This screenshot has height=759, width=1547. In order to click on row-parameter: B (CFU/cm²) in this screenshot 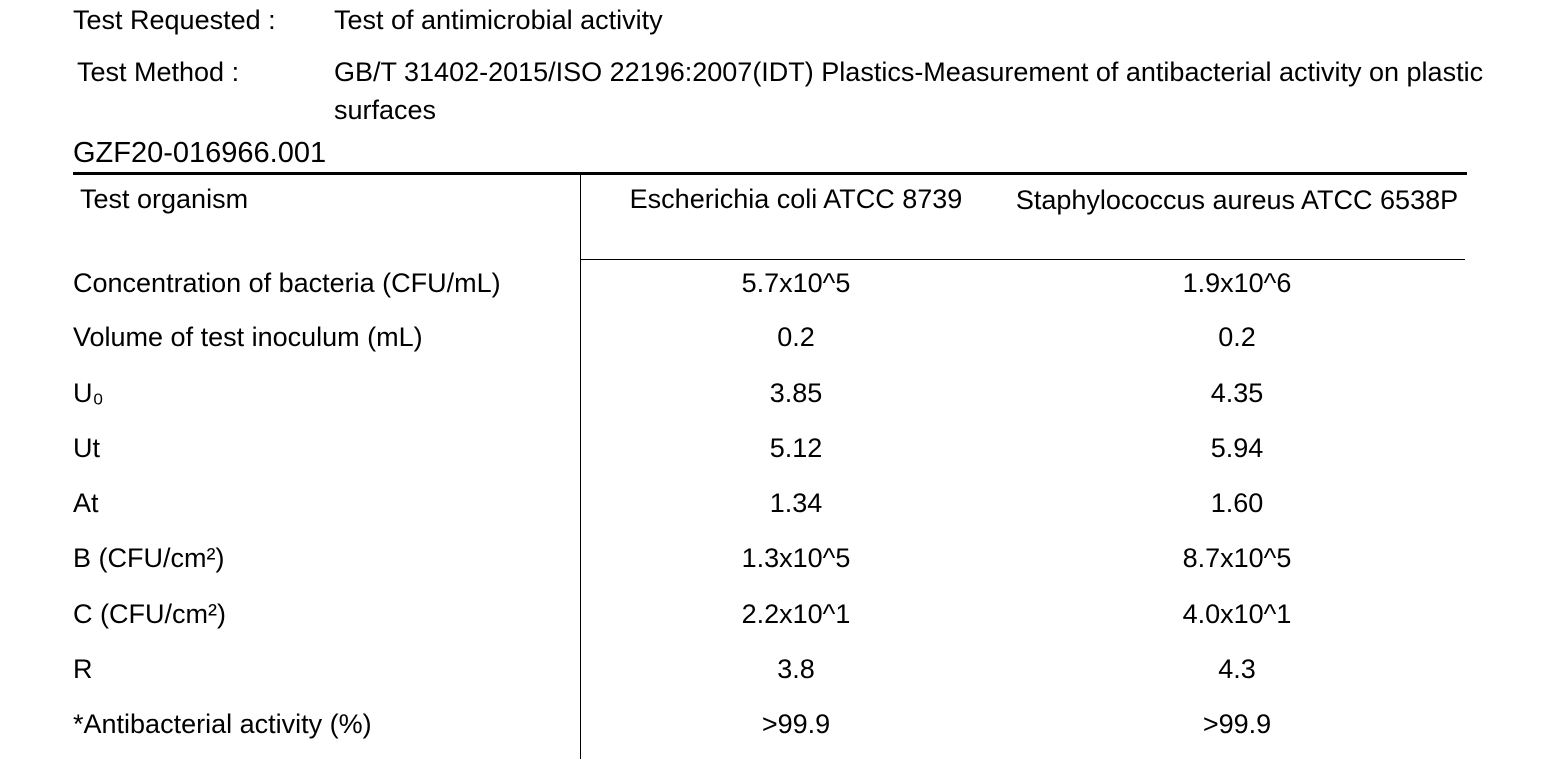, I will do `click(149, 558)`.